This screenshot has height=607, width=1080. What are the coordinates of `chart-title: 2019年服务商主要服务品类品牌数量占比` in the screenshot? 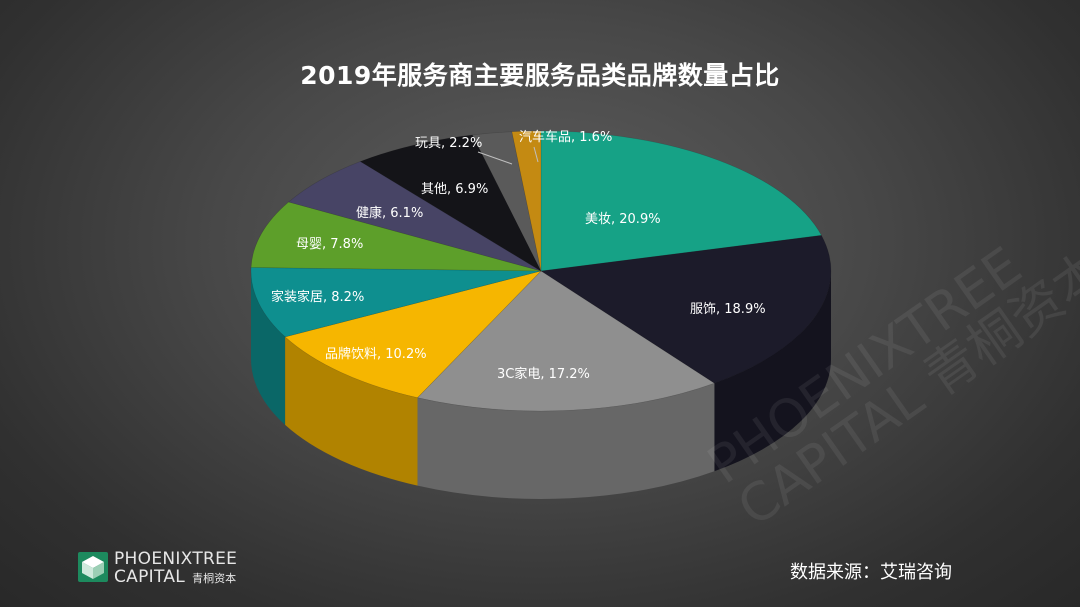 It's located at (540, 75).